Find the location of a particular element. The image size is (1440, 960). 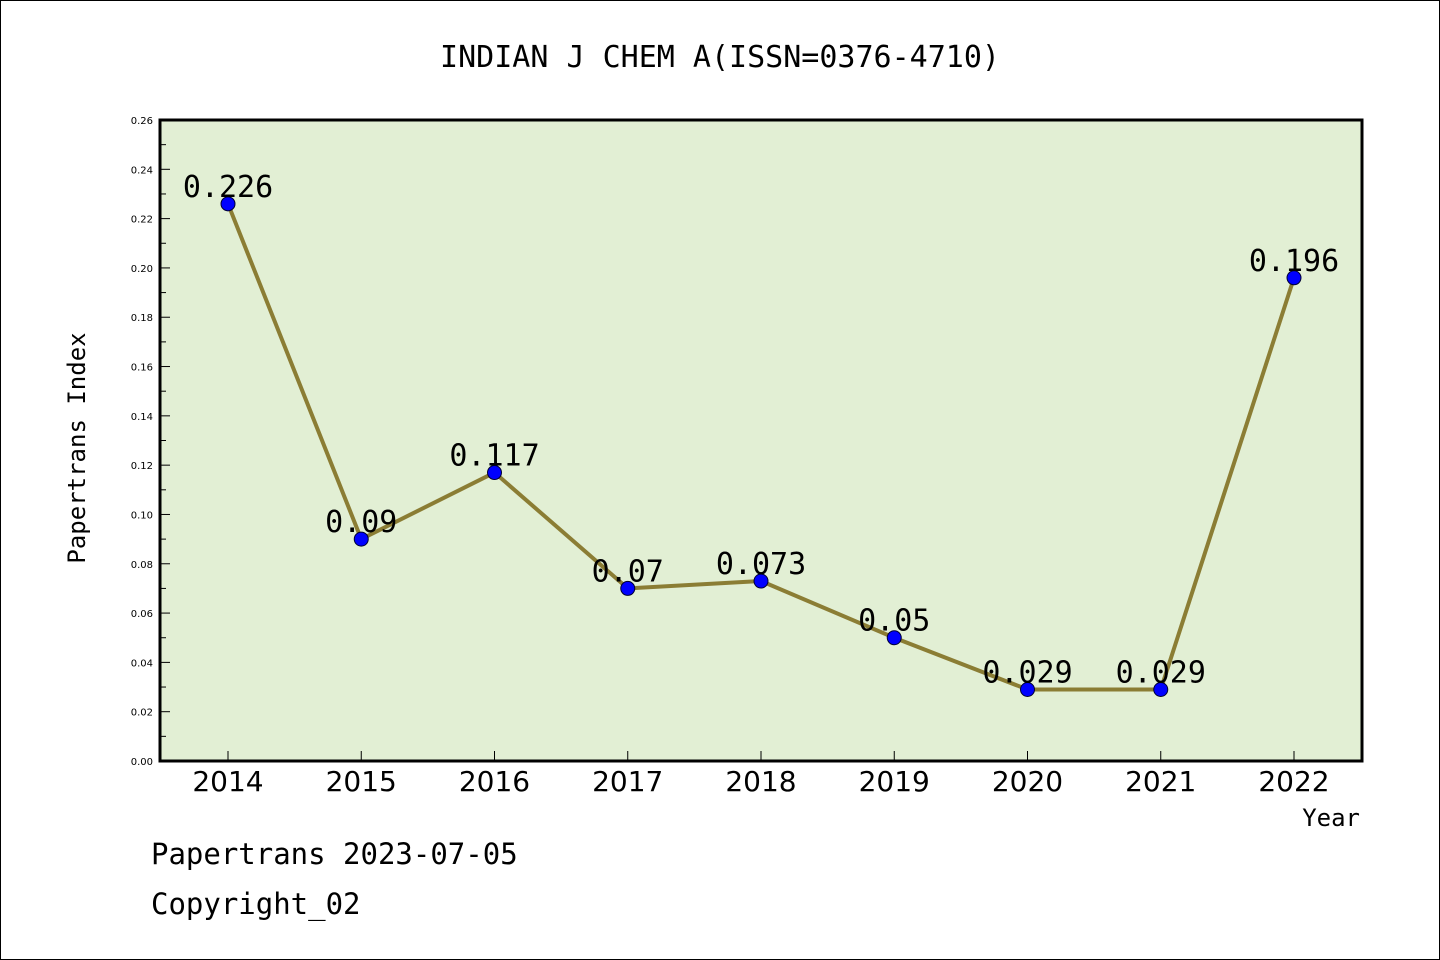

y-tick-label: 0.24 is located at coordinates (142, 170).